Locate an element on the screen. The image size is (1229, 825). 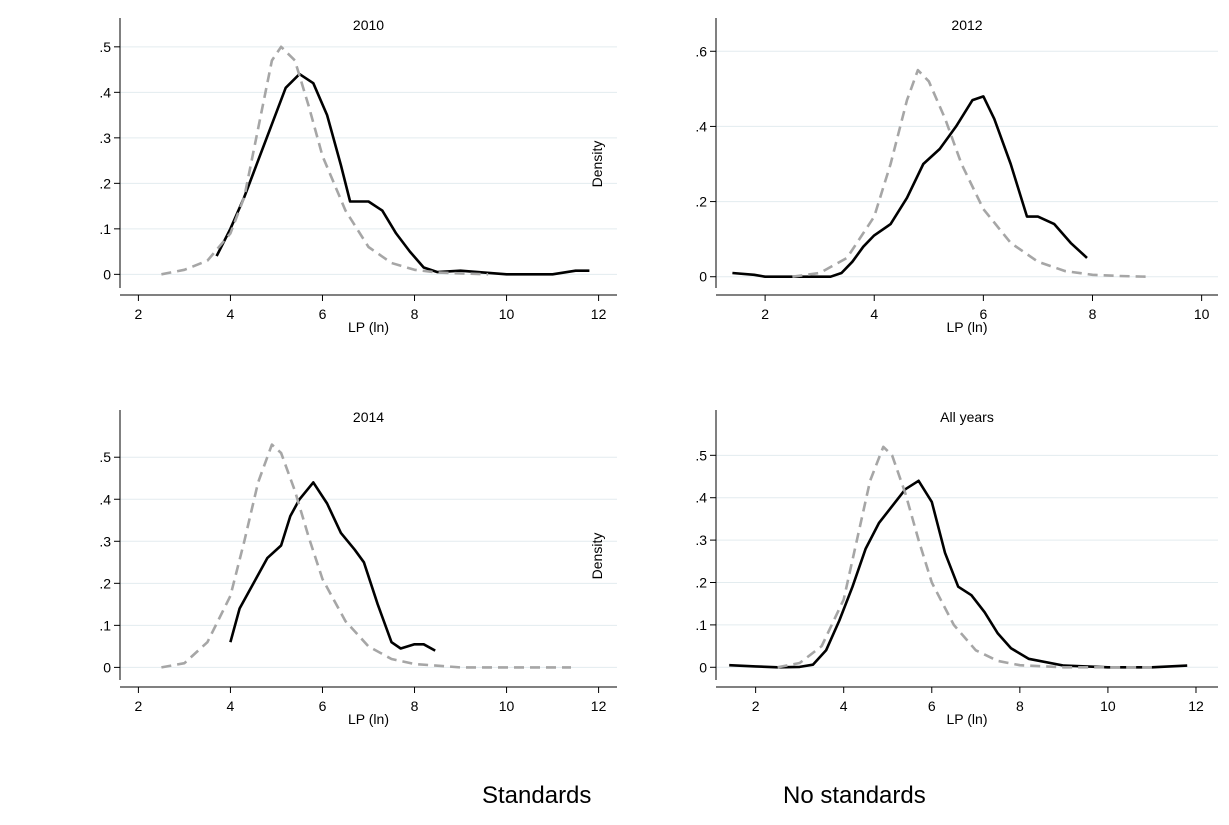
legend-label-standards: Standards is located at coordinates (537, 795).